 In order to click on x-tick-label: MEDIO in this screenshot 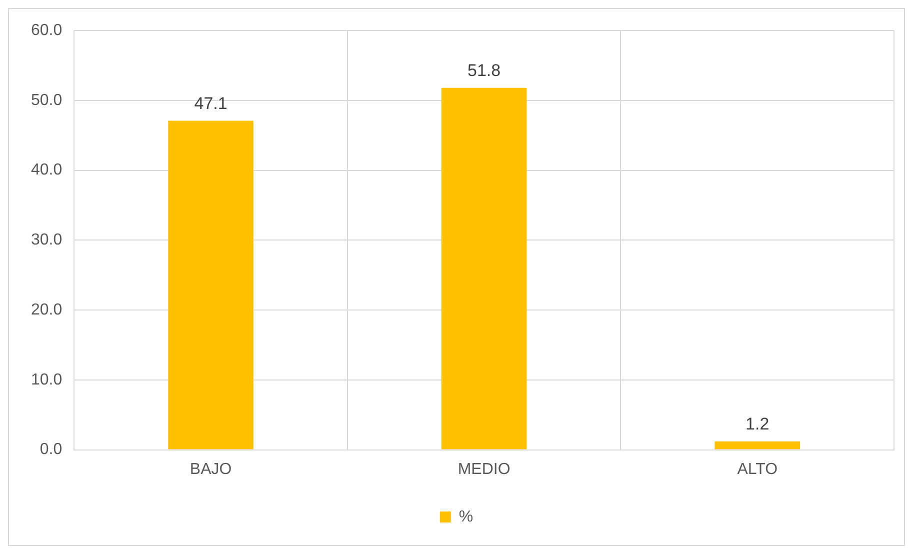, I will do `click(484, 469)`.